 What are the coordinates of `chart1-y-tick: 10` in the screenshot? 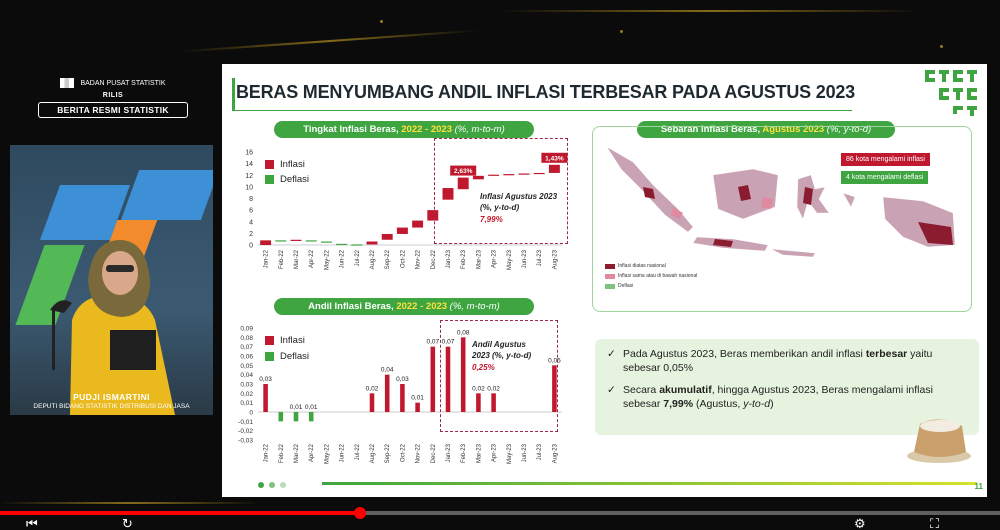 It's located at (249, 187).